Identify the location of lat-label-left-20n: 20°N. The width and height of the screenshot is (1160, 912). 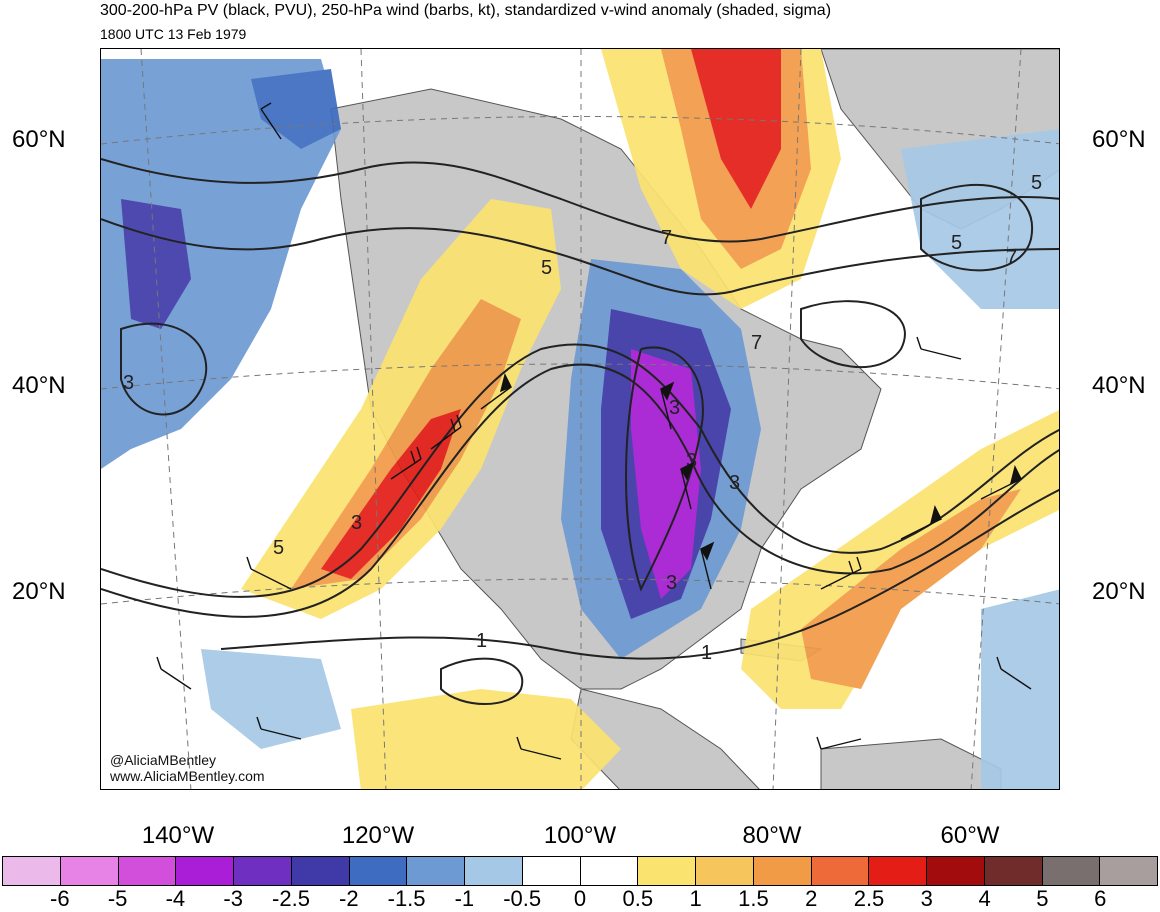
(39, 591).